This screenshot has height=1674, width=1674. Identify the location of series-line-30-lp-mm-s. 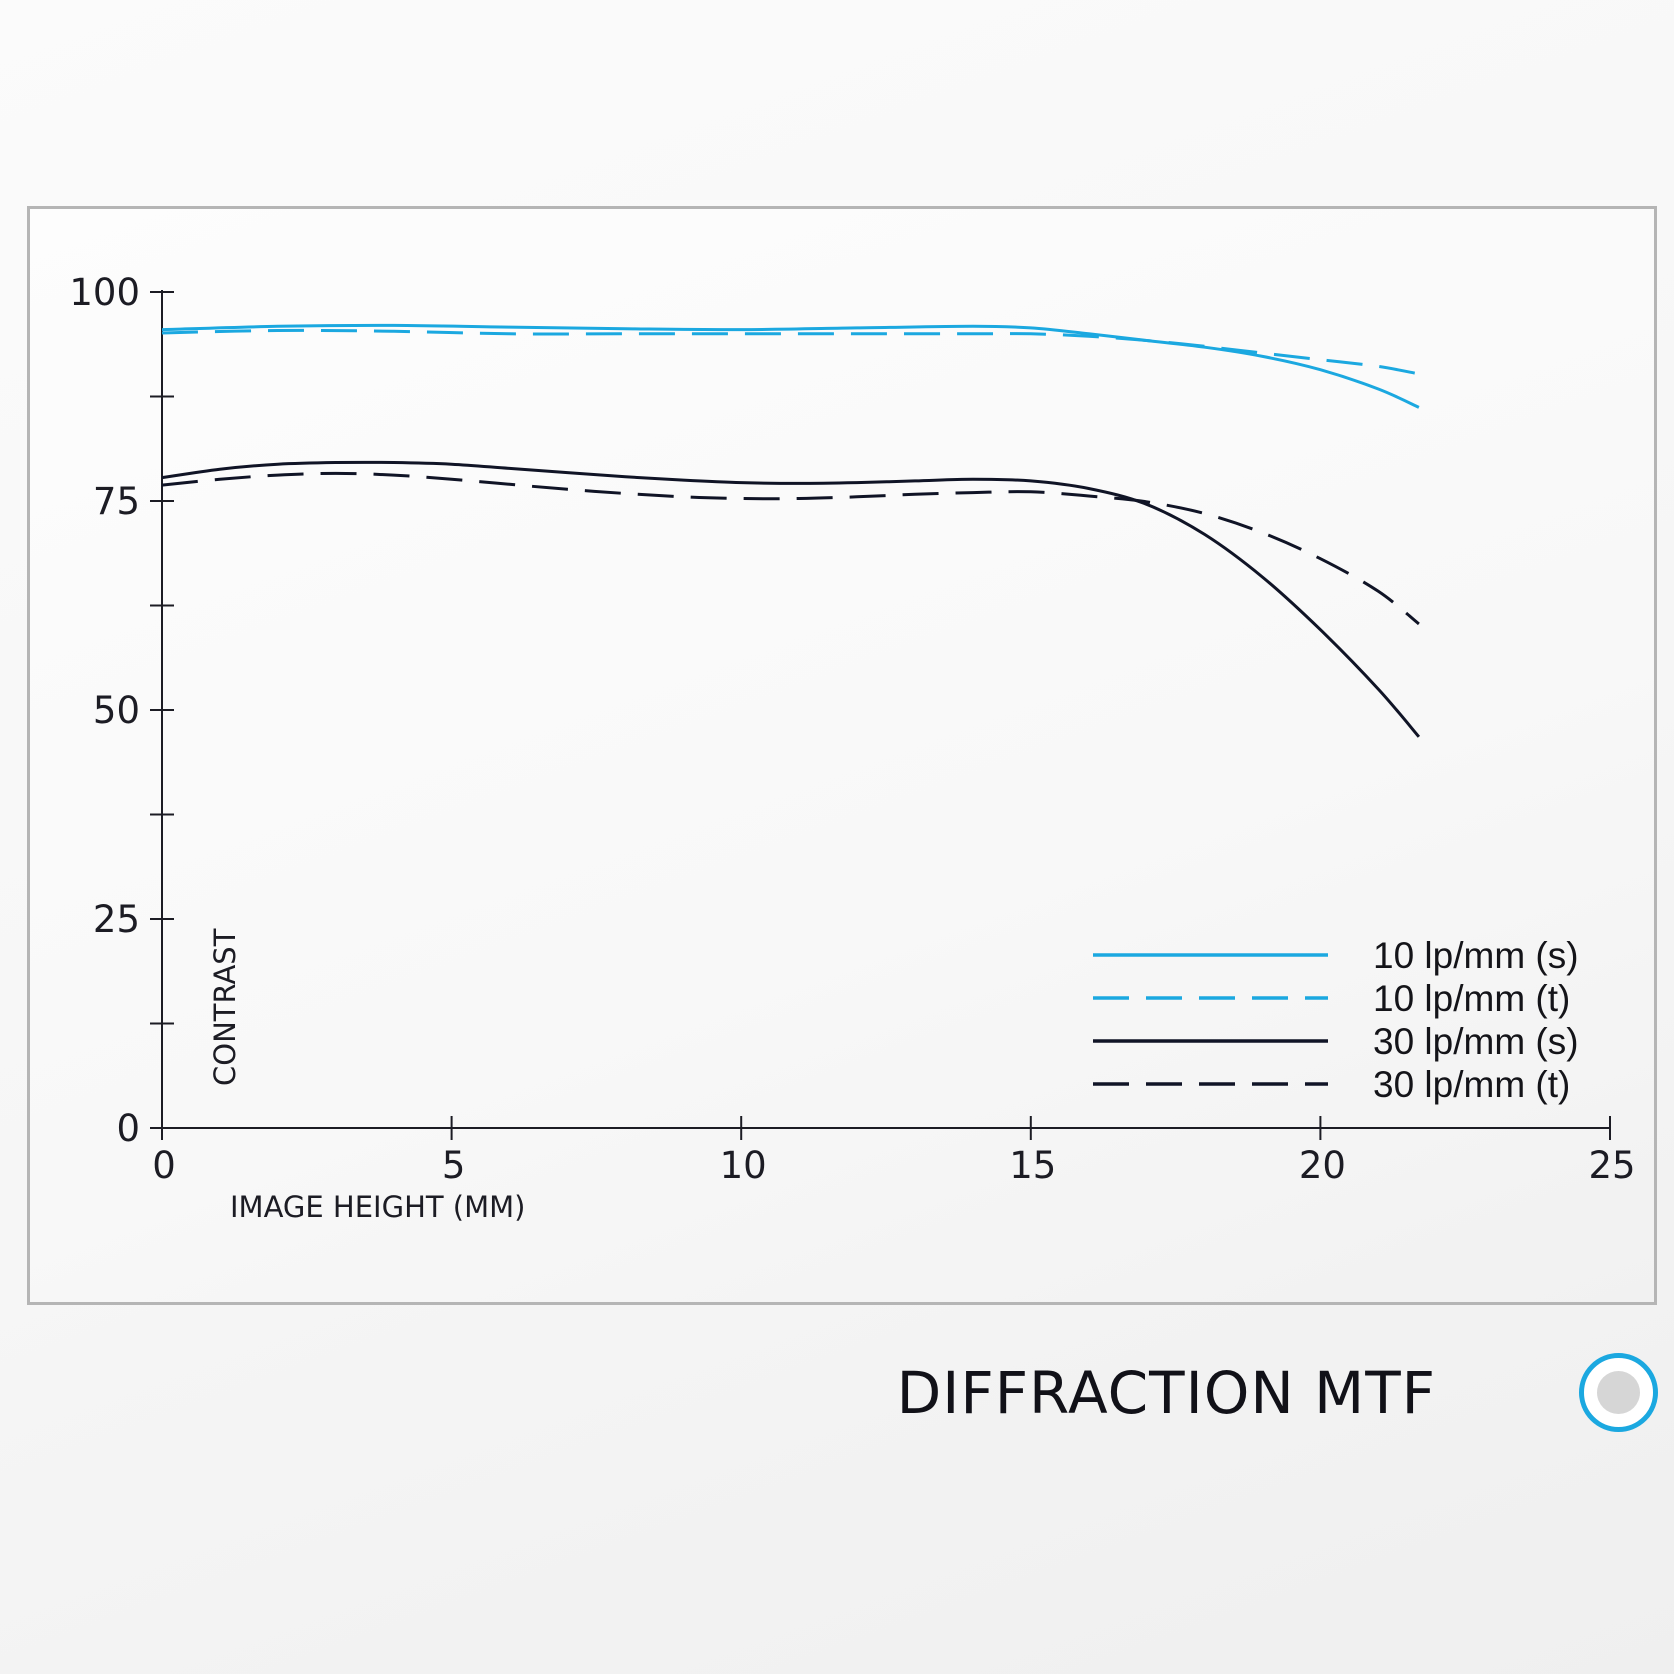
(791, 599).